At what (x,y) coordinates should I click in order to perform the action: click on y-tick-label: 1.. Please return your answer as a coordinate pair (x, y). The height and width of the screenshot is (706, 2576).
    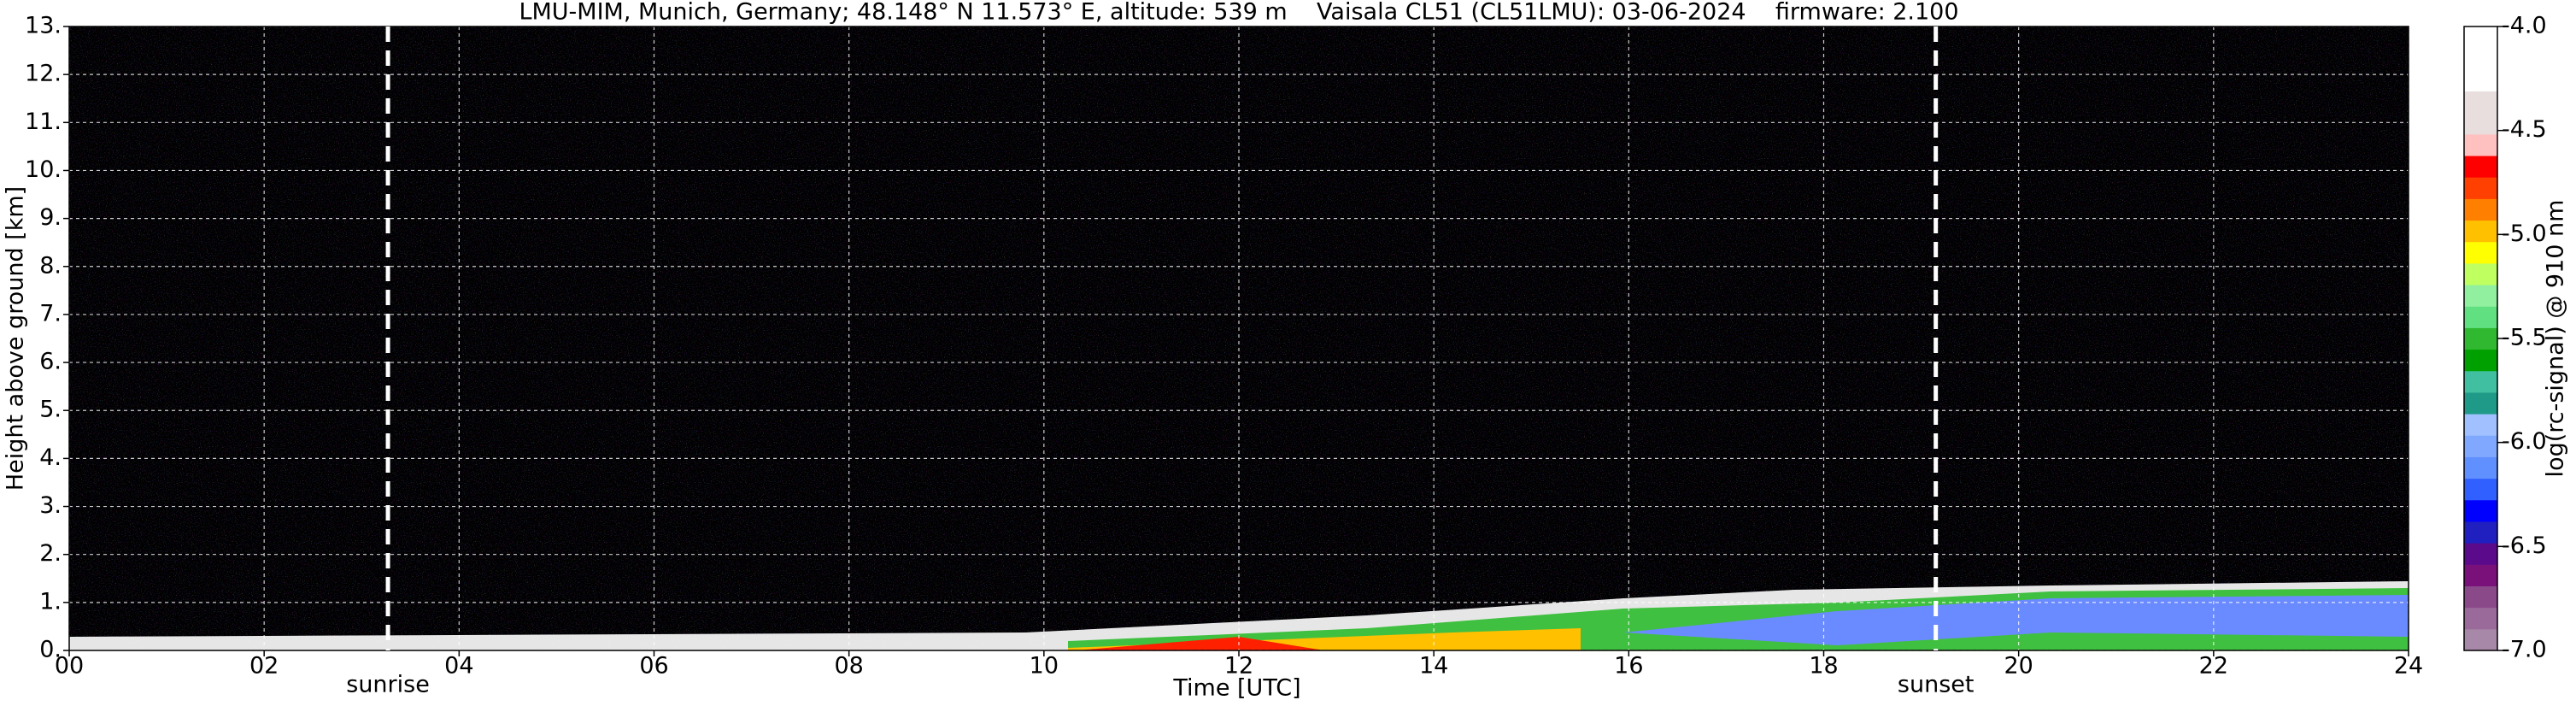
    Looking at the image, I should click on (50, 601).